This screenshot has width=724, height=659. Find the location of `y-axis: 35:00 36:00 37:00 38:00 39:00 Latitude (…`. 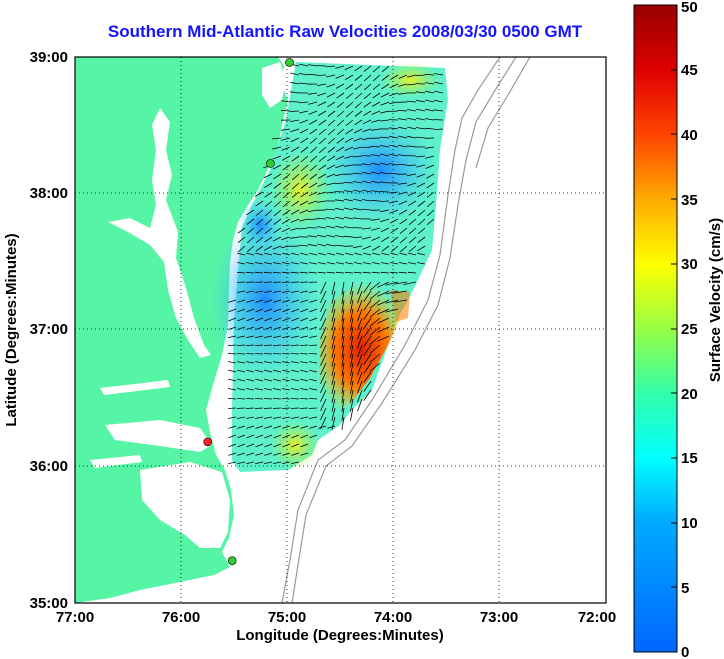

y-axis: 35:00 36:00 37:00 38:00 39:00 Latitude (… is located at coordinates (35, 330).